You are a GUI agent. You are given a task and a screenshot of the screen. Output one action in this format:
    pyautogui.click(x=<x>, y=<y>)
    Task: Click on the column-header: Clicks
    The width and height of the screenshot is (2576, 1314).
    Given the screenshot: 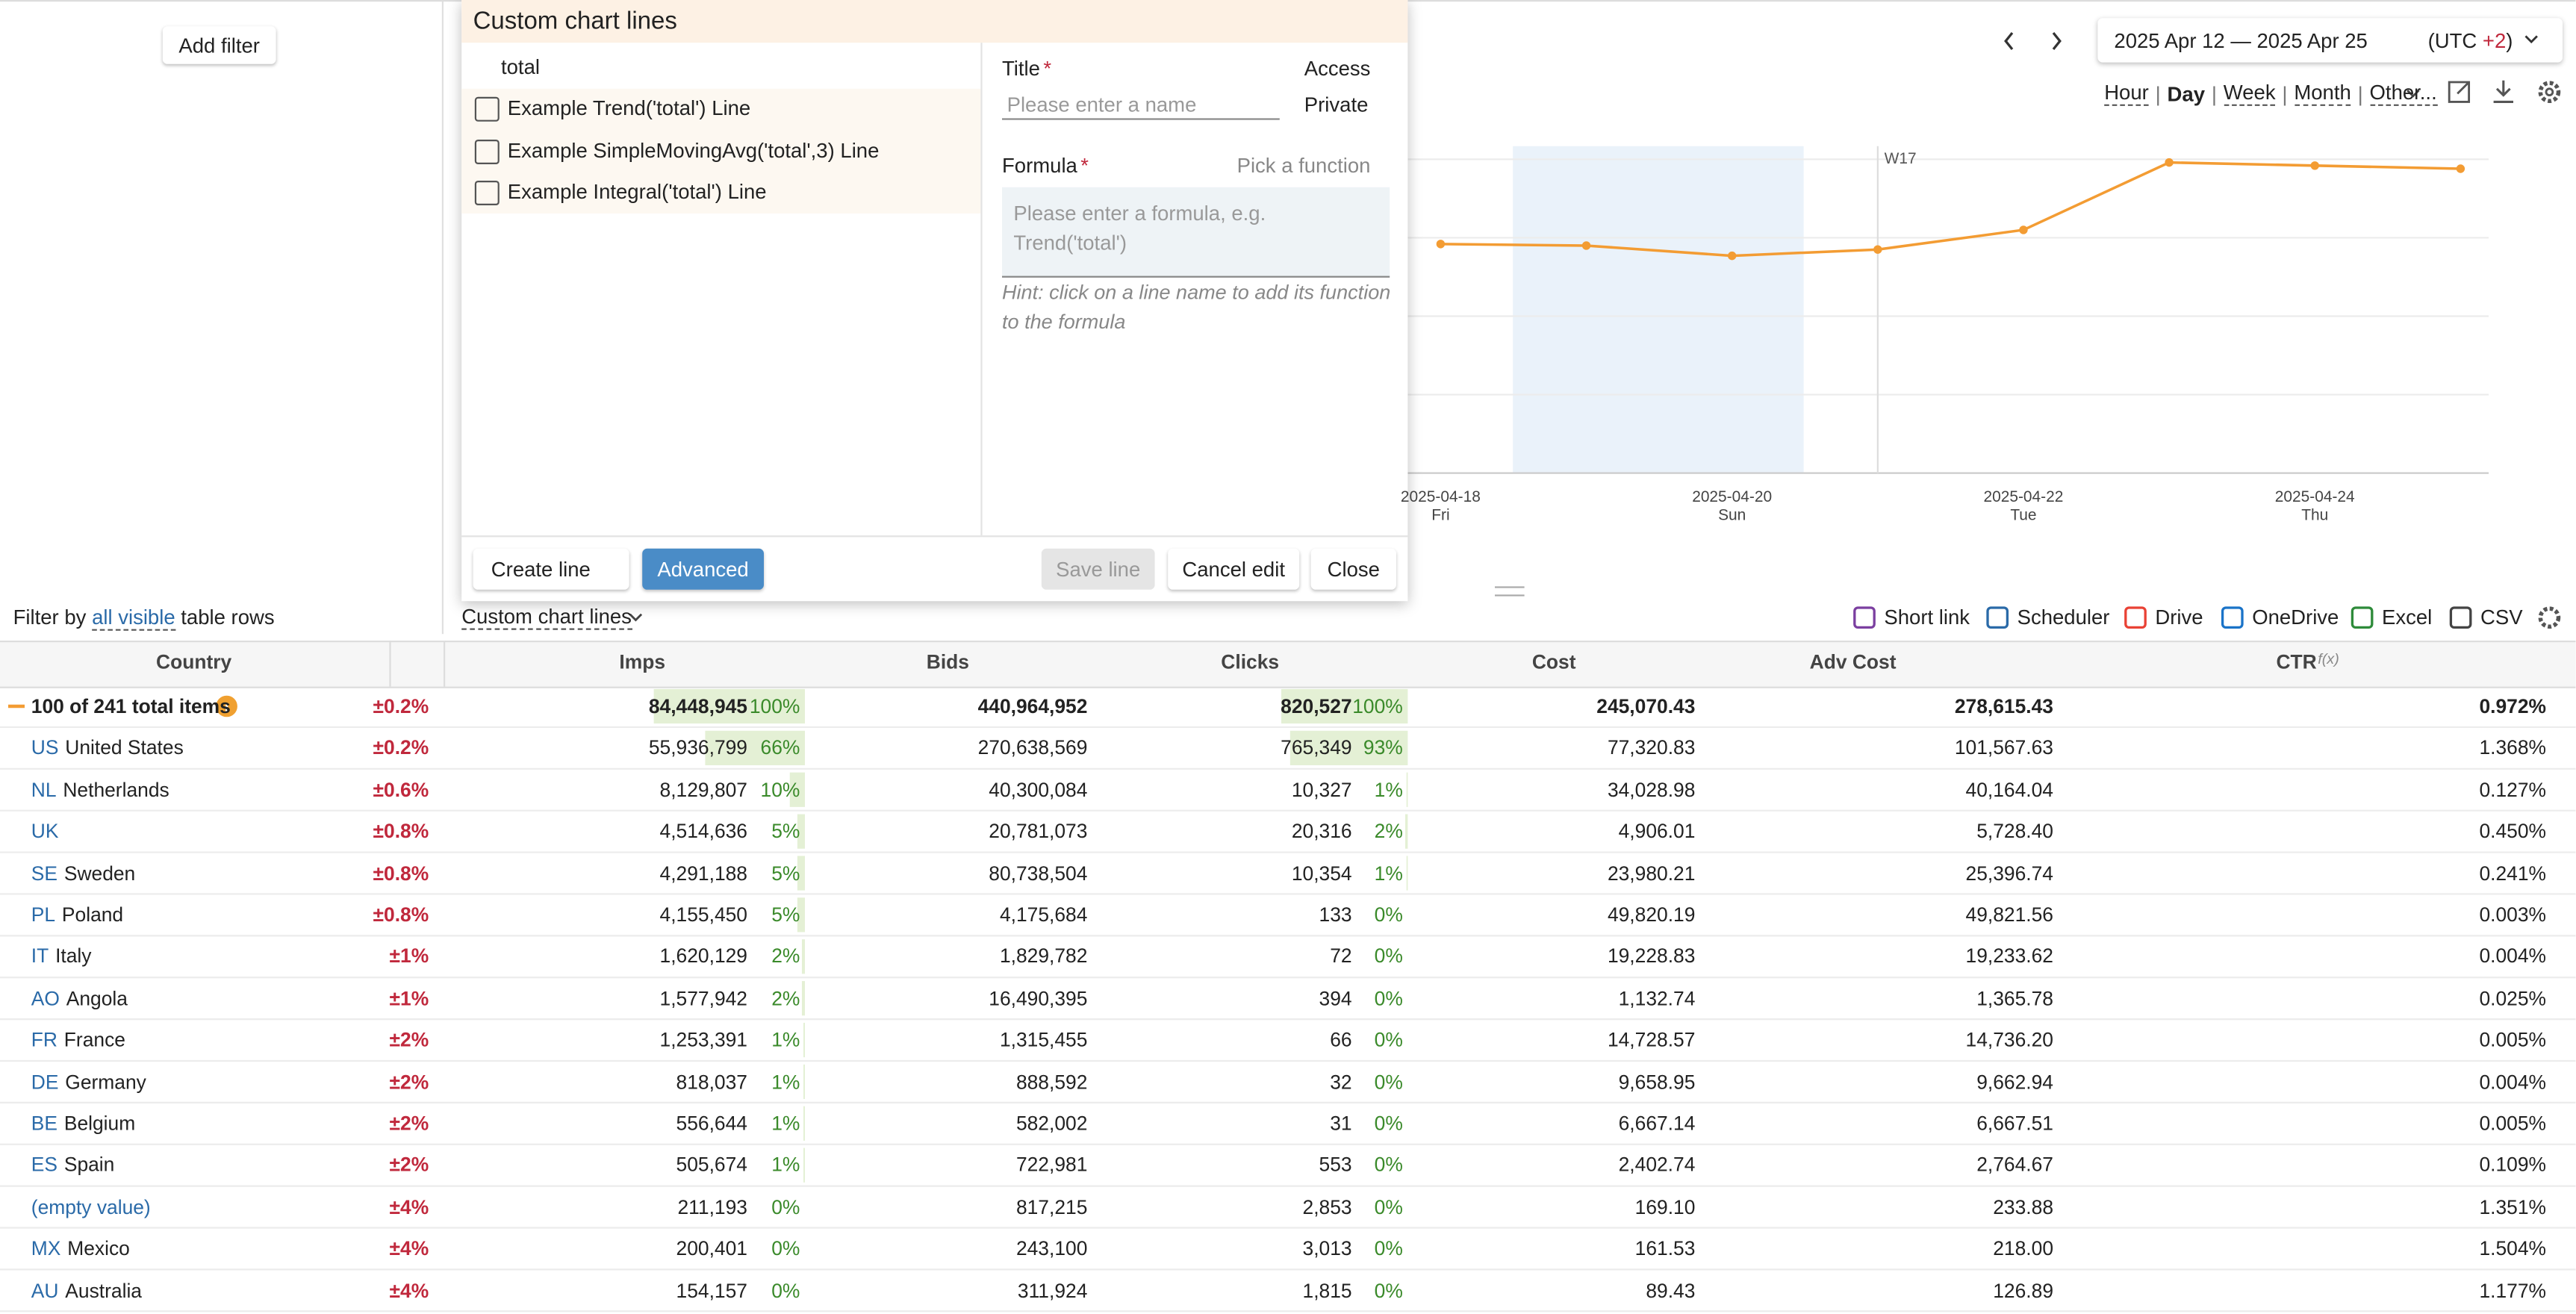 What is the action you would take?
    pyautogui.click(x=1250, y=661)
    